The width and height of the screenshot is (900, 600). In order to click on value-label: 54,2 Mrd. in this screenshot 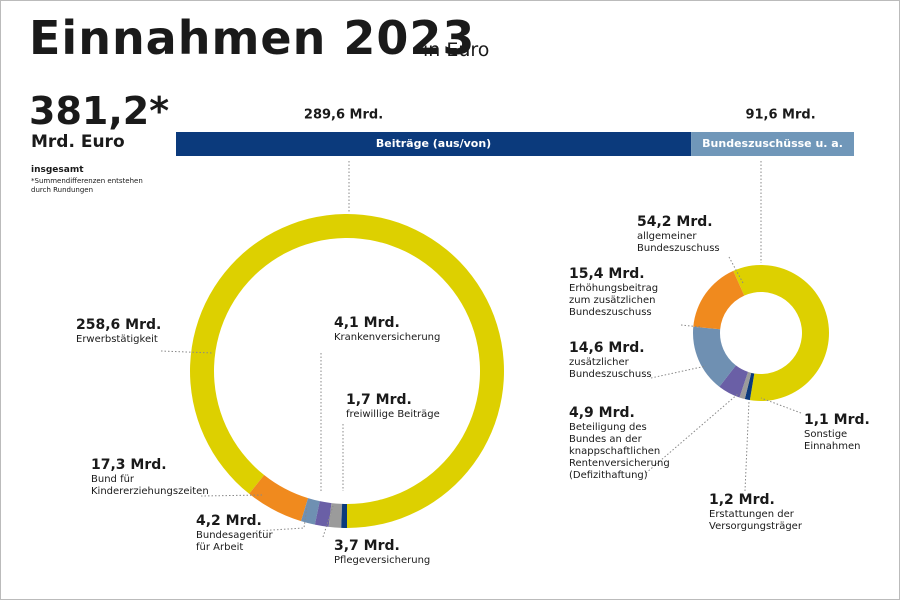, I will do `click(675, 222)`.